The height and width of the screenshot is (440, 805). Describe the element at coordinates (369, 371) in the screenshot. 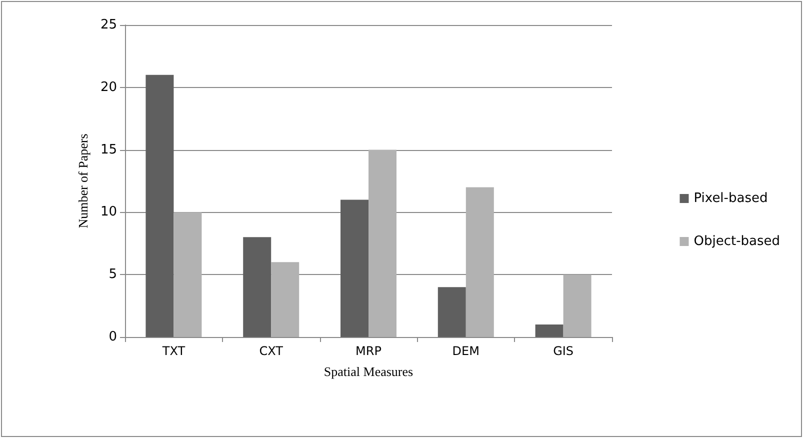

I see `x-axis-title: Spatial Measures` at that location.